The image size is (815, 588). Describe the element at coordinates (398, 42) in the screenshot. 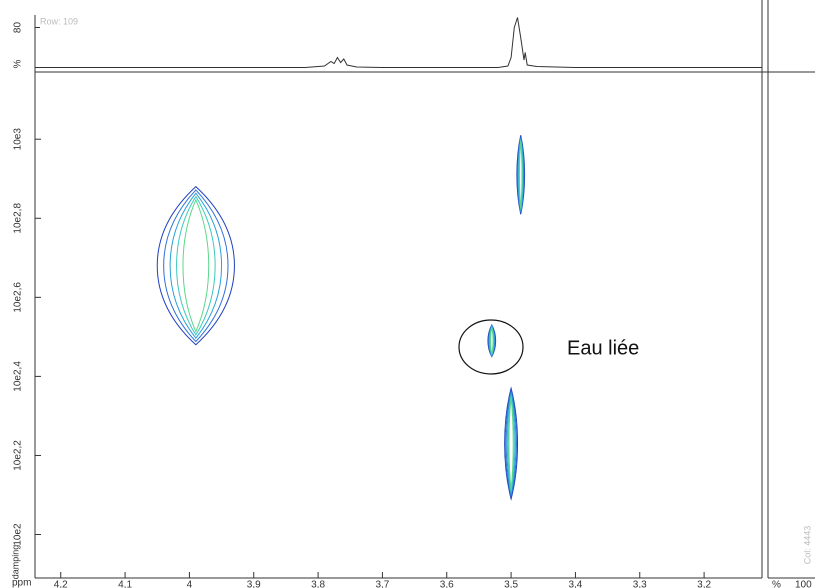

I see `projection-line` at that location.